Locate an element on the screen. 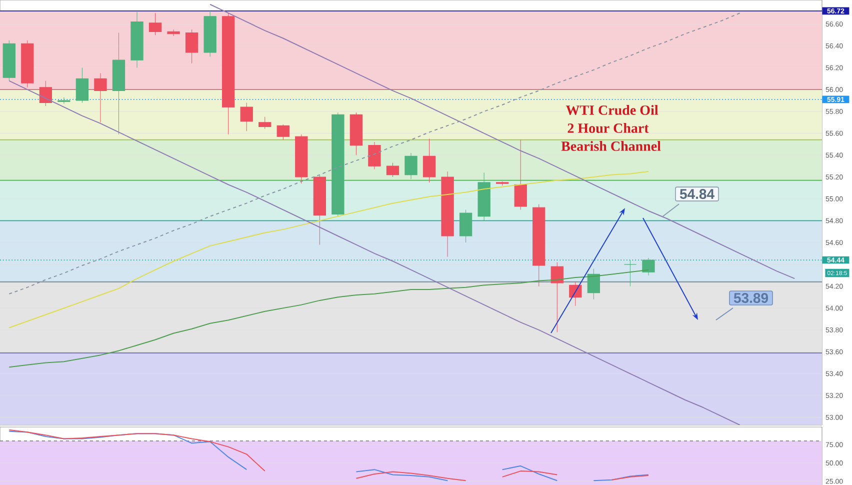  annotation: 2 Hour Chart is located at coordinates (608, 128).